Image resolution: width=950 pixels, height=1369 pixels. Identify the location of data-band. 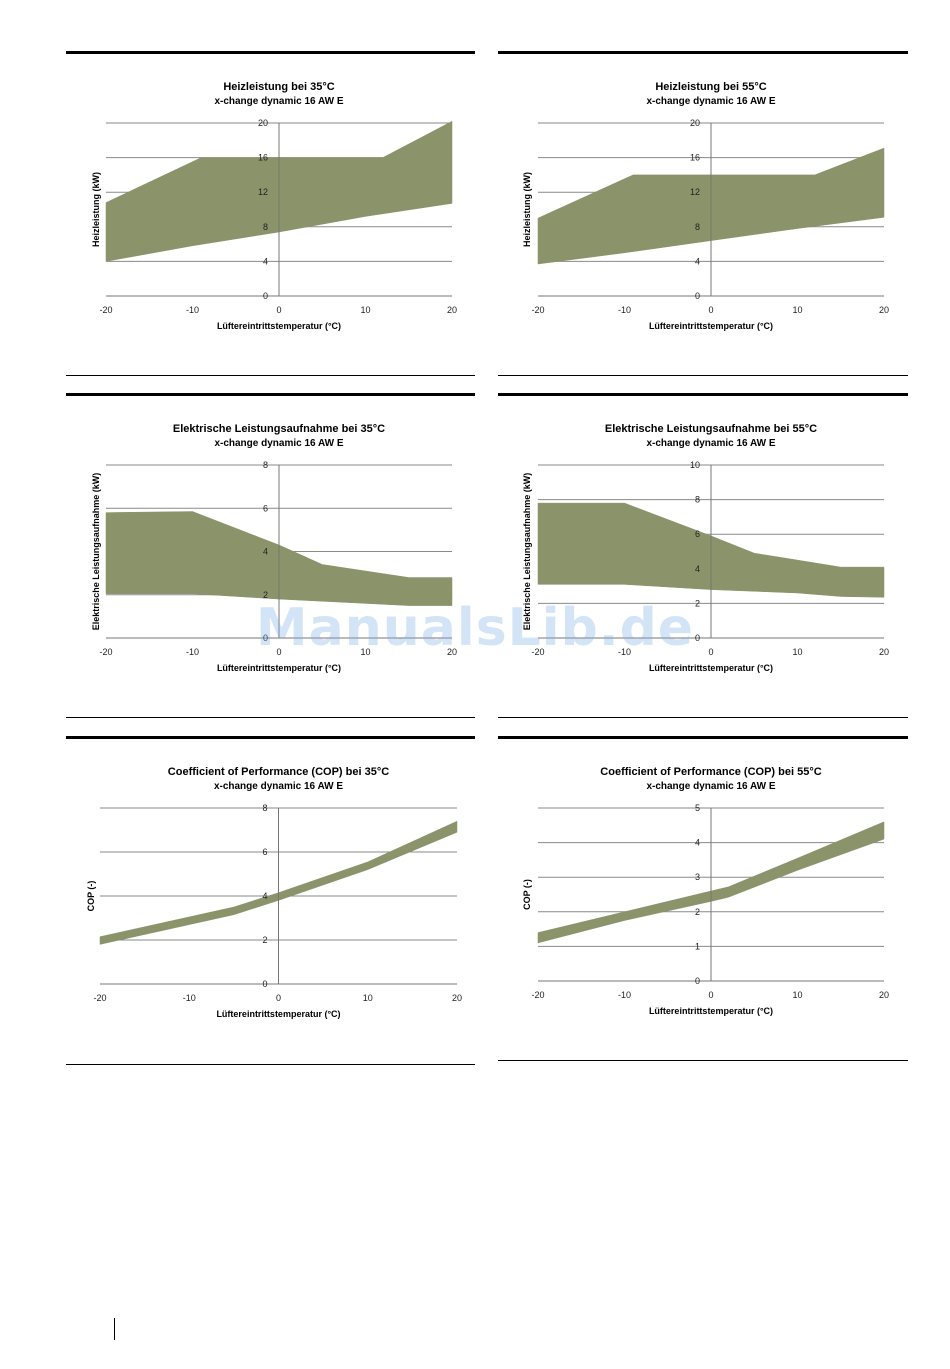
(278, 882).